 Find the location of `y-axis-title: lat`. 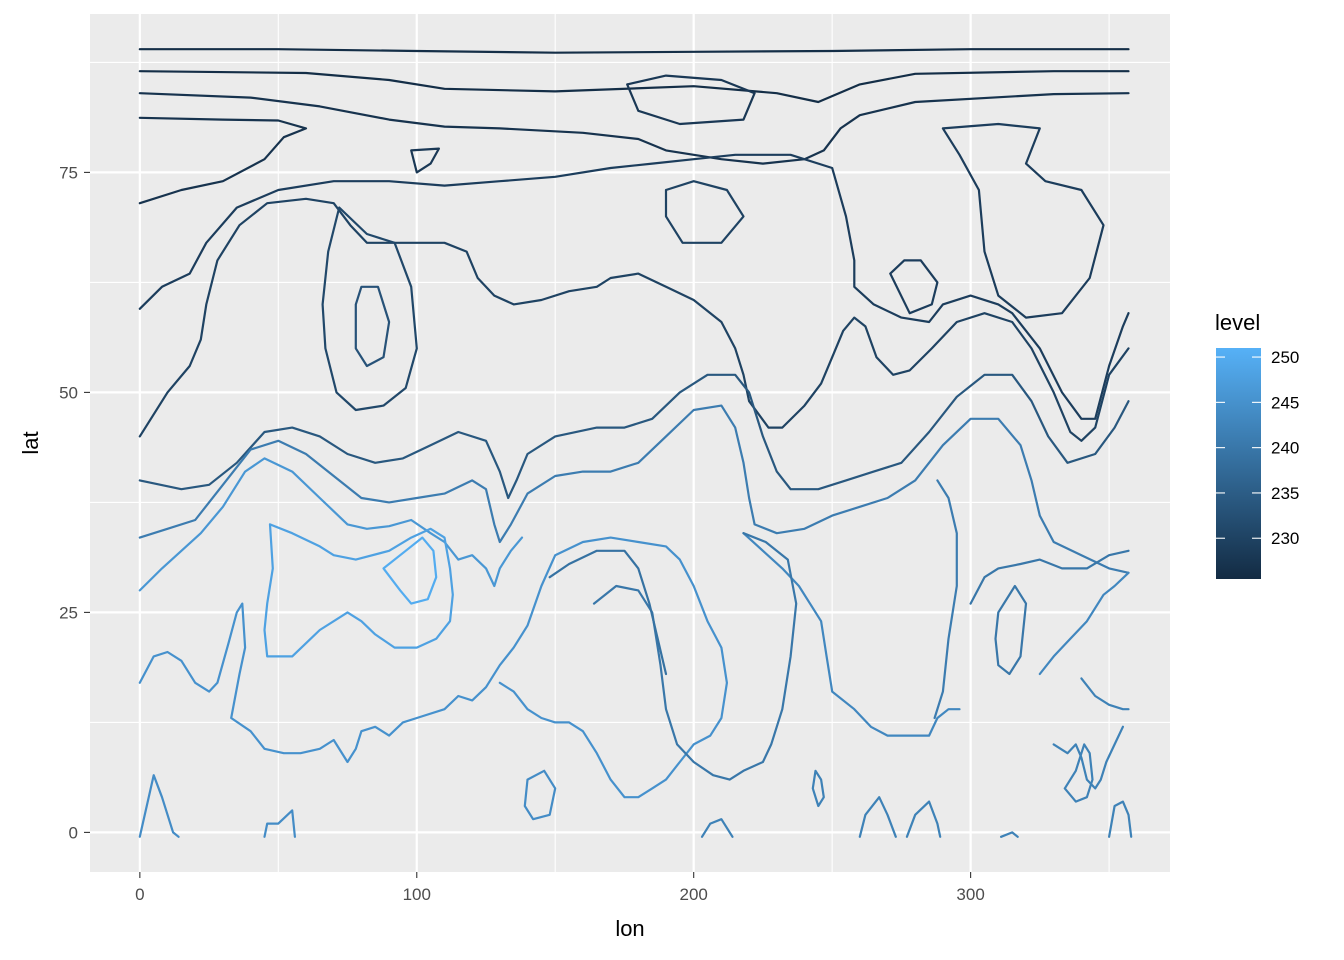

y-axis-title: lat is located at coordinates (30, 442).